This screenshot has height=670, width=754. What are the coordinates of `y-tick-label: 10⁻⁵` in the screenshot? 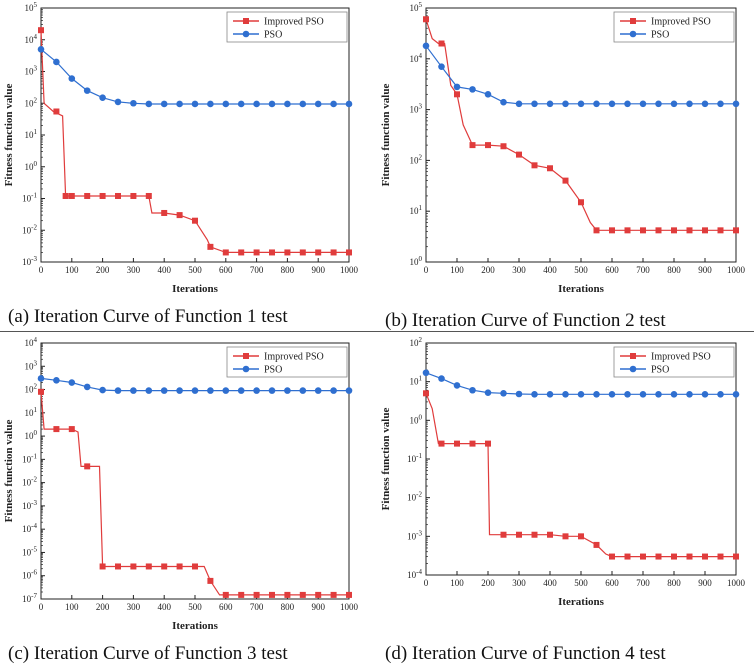 It's located at (29, 551).